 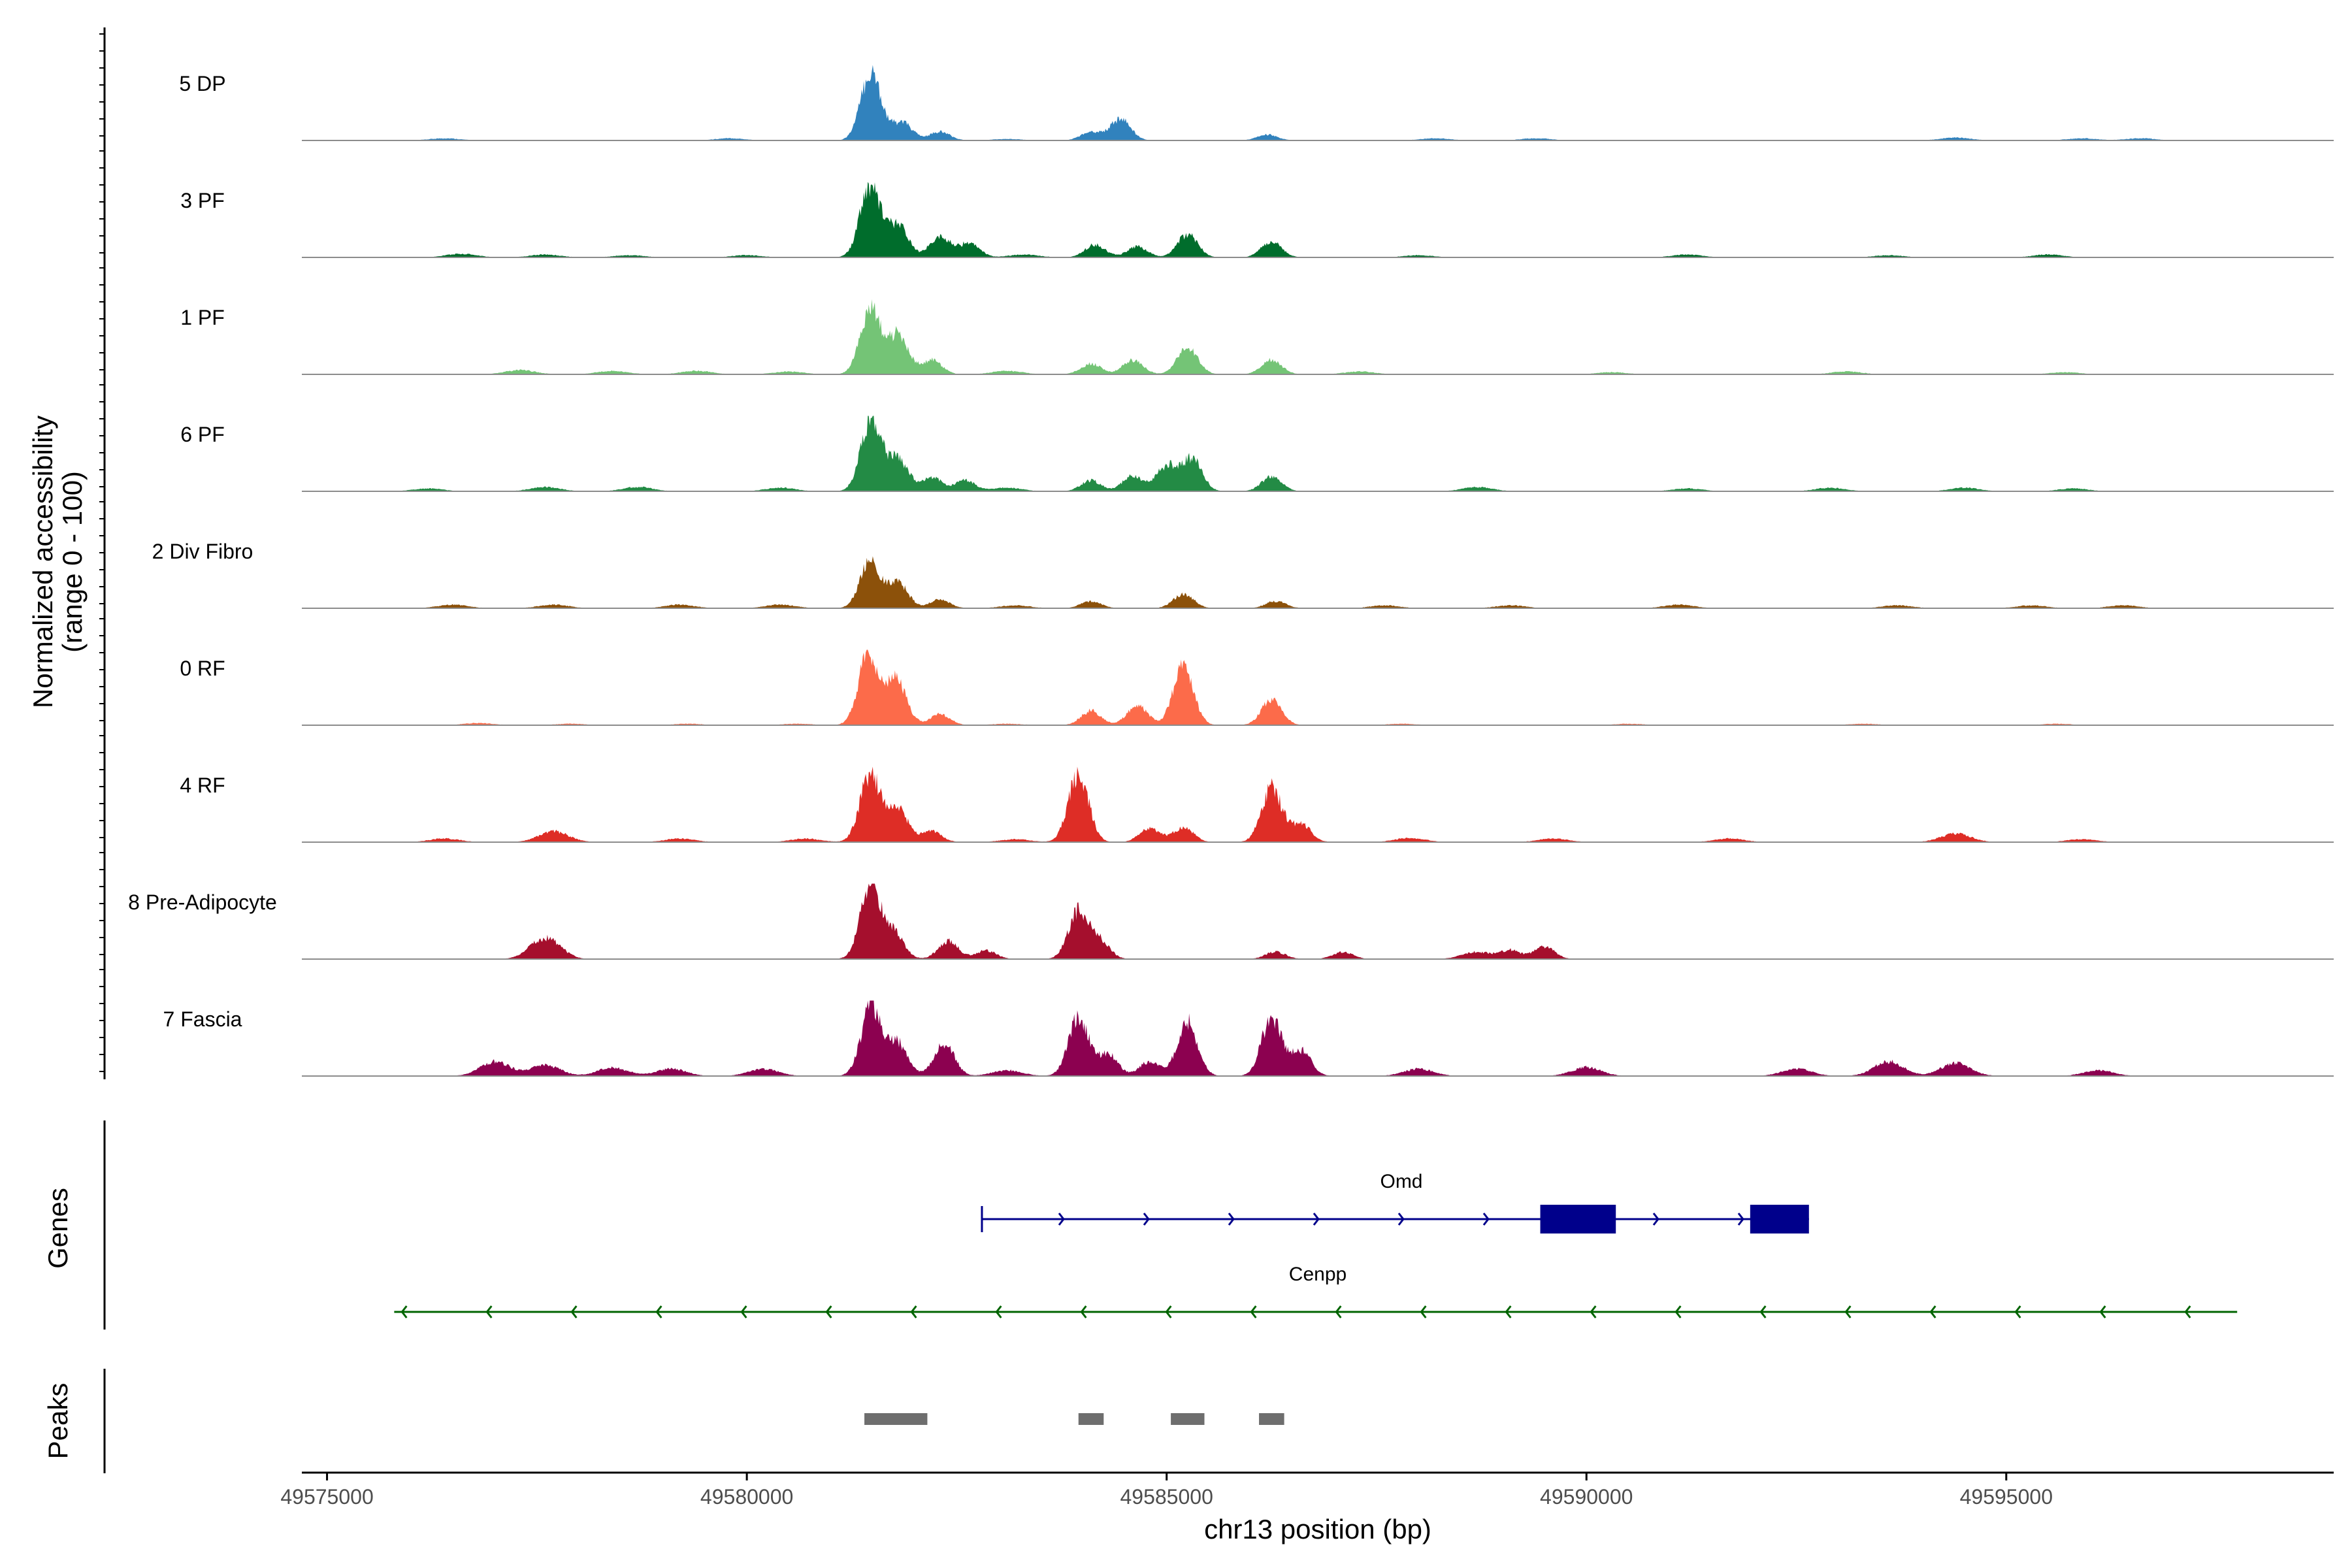 I want to click on coverage-track: 4 RF, so click(x=1257, y=804).